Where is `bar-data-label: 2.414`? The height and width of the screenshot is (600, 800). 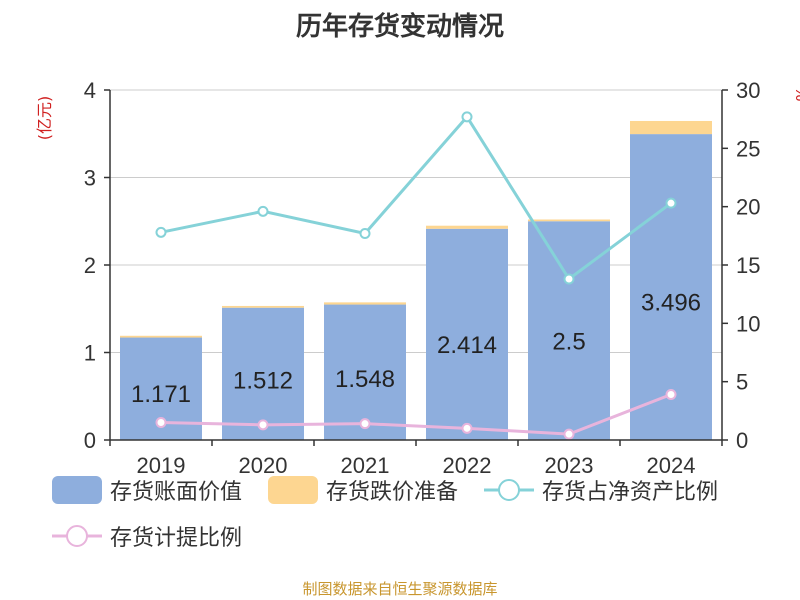 bar-data-label: 2.414 is located at coordinates (467, 345).